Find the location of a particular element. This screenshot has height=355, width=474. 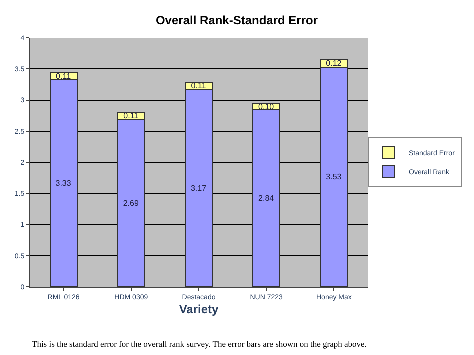

data-label: 2.69 is located at coordinates (131, 203).